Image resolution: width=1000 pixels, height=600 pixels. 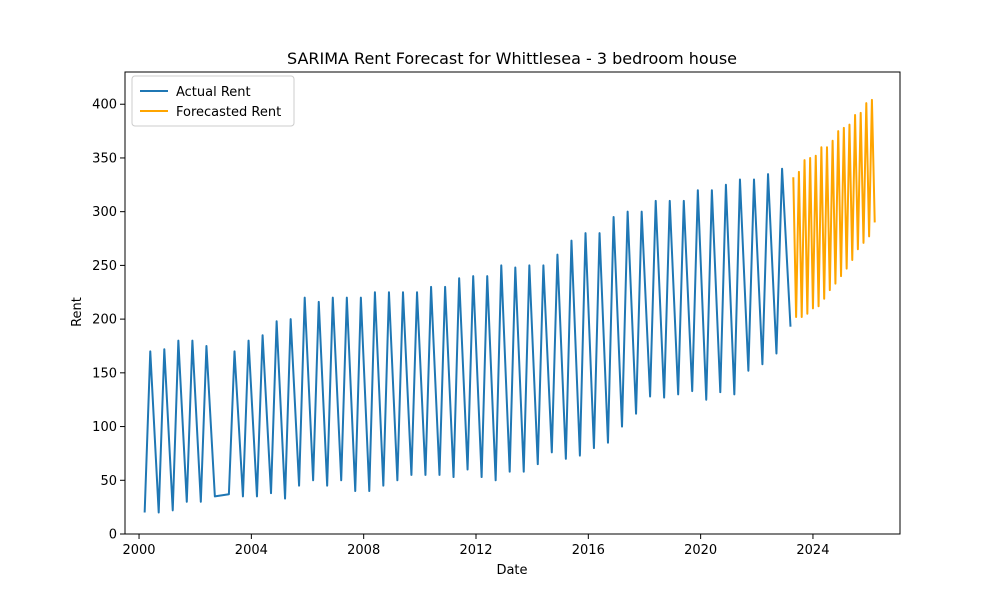 What do you see at coordinates (104, 105) in the screenshot?
I see `y-tick-label: 400` at bounding box center [104, 105].